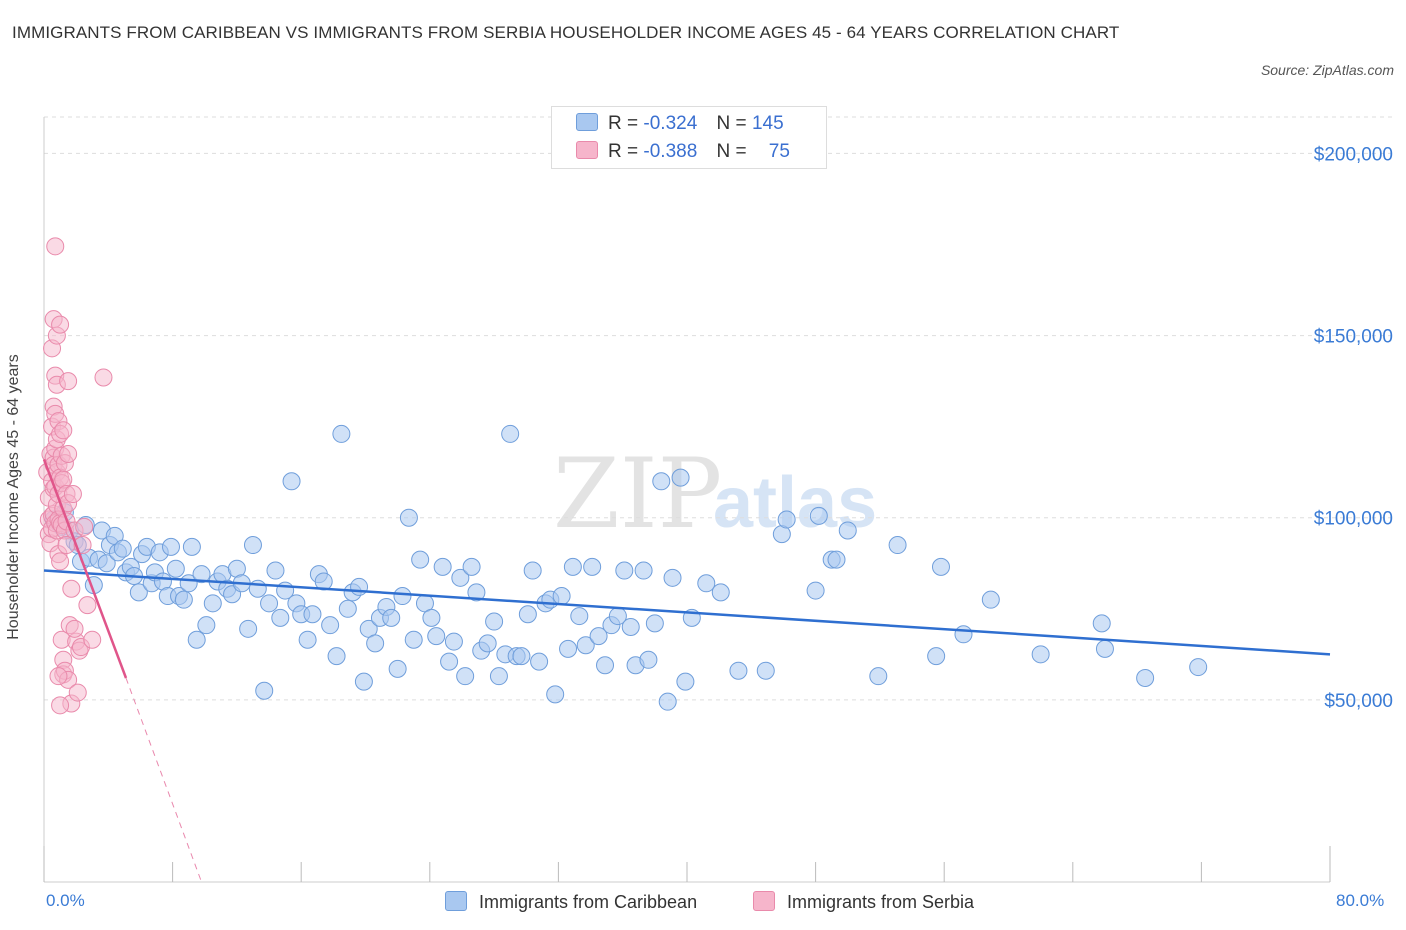  What do you see at coordinates (731, 123) in the screenshot?
I see `n-label: N =` at bounding box center [731, 123].